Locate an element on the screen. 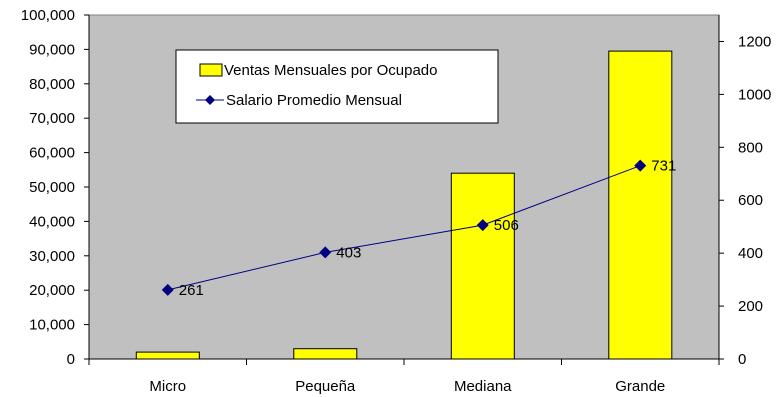  legend-swatch-marker is located at coordinates (210, 100).